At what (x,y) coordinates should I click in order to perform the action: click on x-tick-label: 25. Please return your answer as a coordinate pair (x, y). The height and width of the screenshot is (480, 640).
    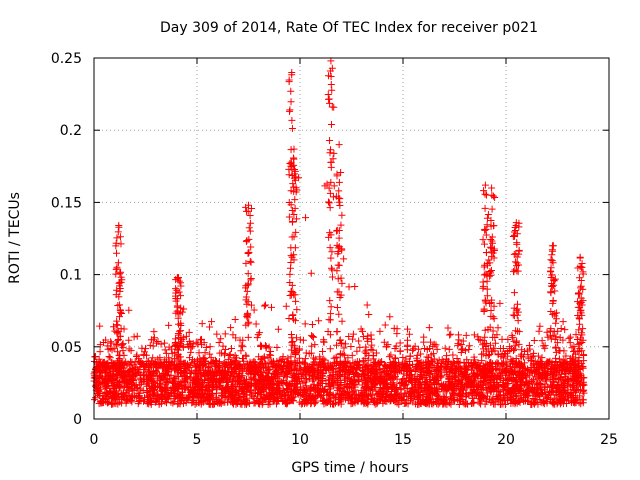
    Looking at the image, I should click on (609, 440).